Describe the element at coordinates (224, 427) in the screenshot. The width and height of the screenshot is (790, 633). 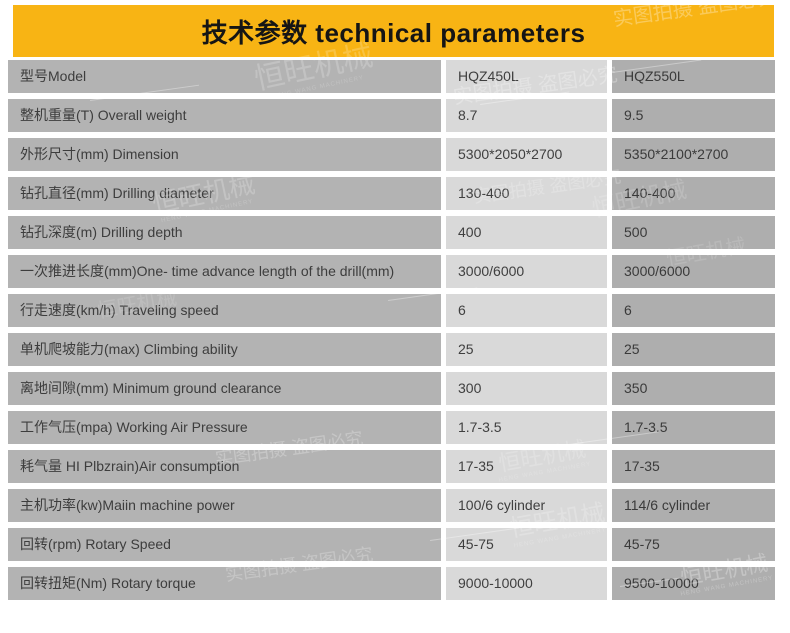
I see `row-label: 工作气压(mpa) Working Air Pressure` at that location.